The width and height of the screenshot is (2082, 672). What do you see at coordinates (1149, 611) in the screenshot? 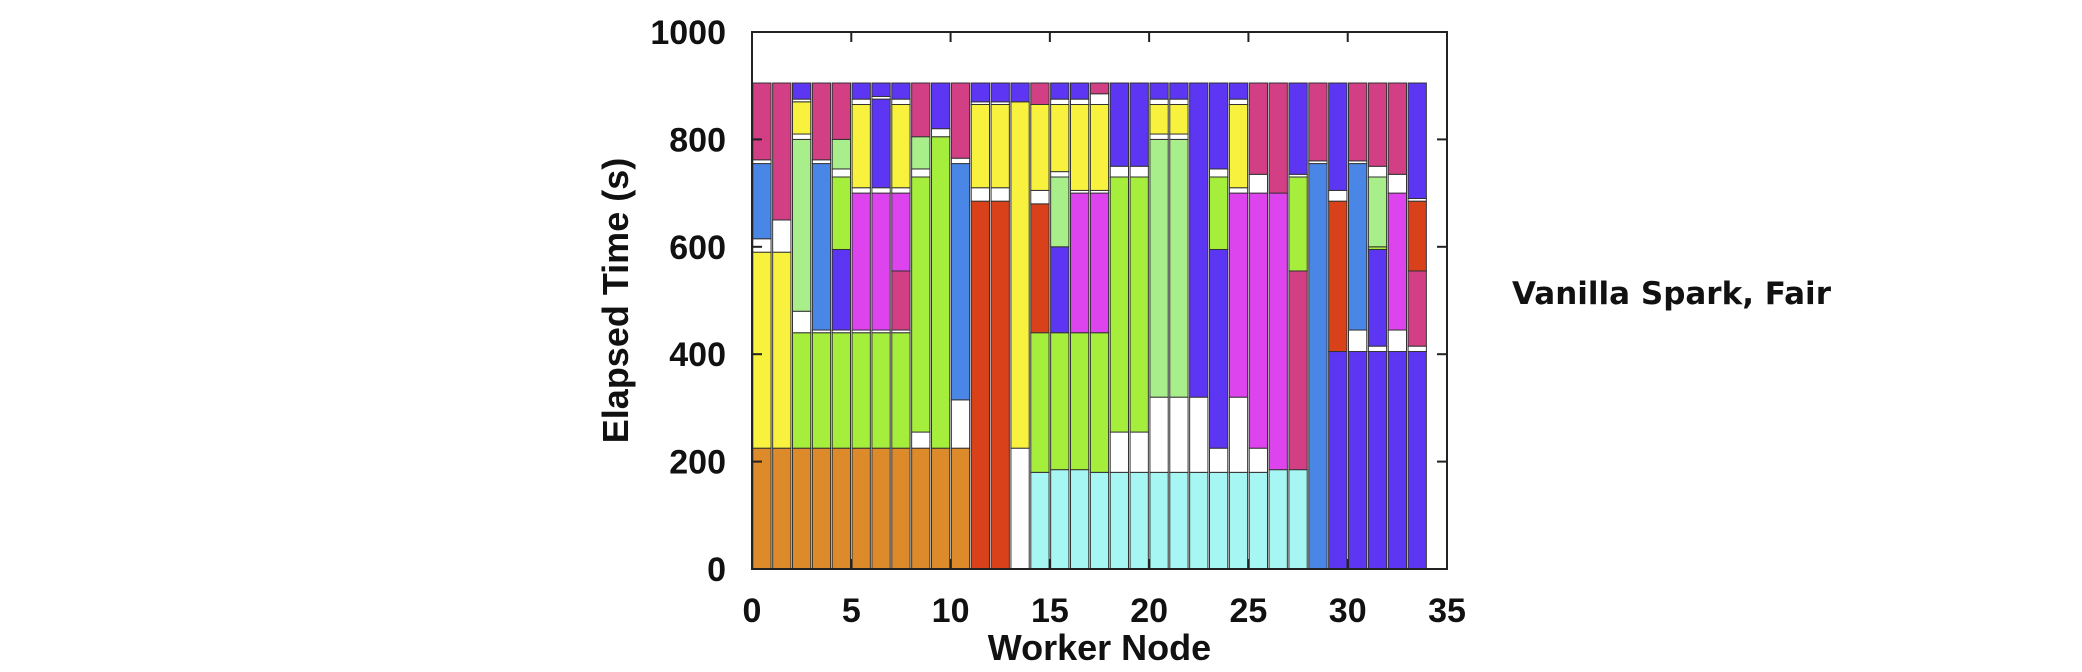
I see `x-tick-label: 20` at bounding box center [1149, 611].